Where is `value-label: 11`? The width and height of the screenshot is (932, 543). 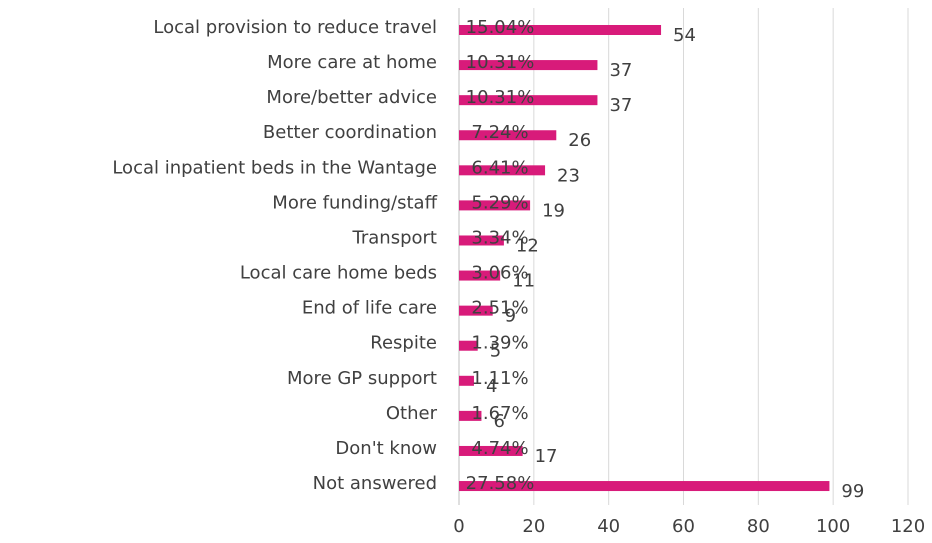 value-label: 11 is located at coordinates (523, 281).